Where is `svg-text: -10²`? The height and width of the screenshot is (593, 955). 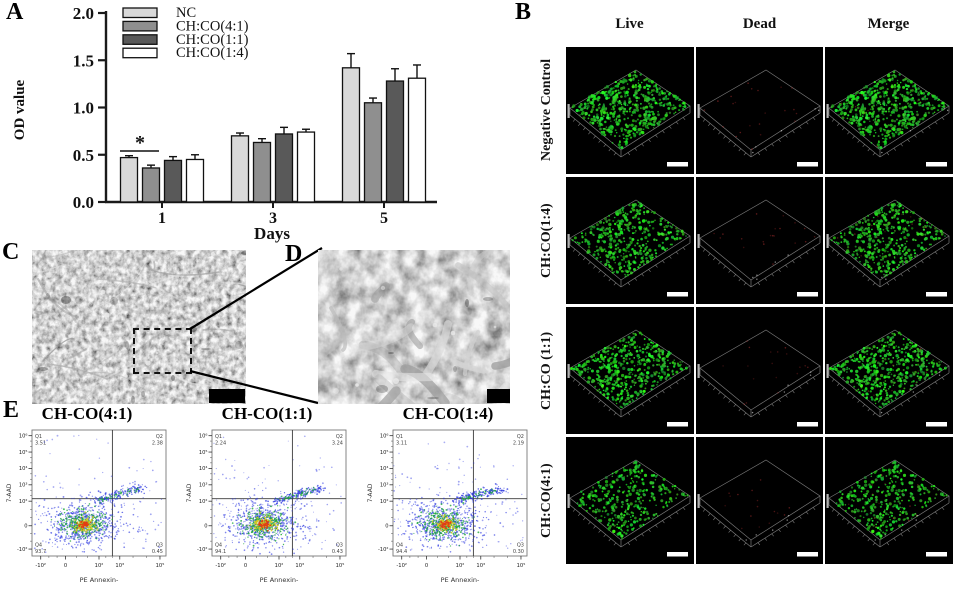
svg-text: -10² is located at coordinates (40, 566).